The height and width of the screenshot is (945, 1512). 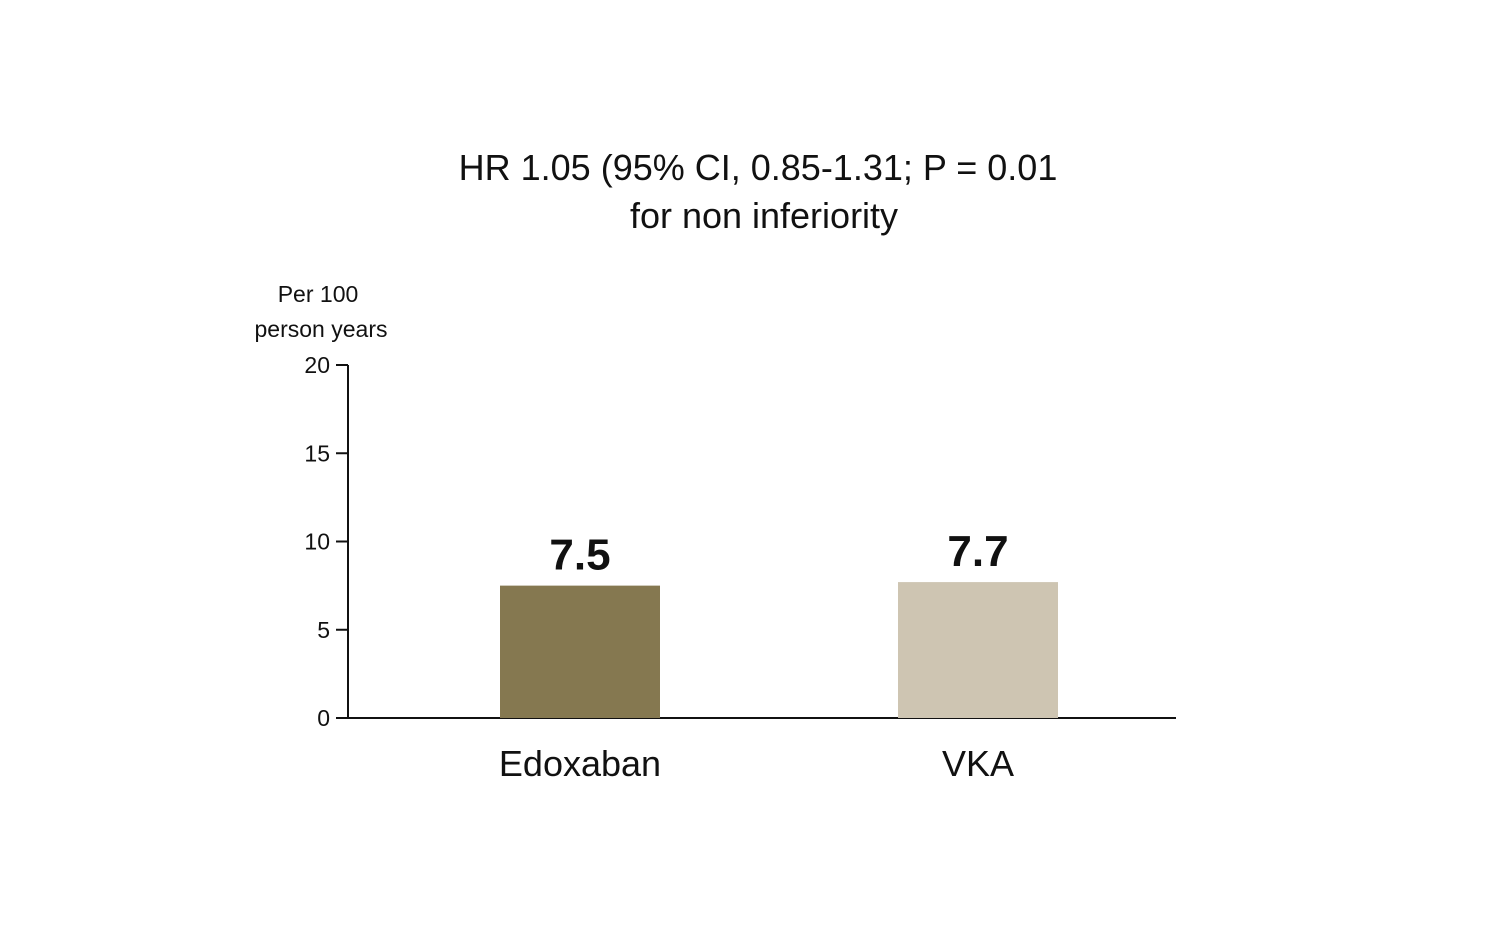 What do you see at coordinates (318, 294) in the screenshot?
I see `y-axis-label-line-1: Per 100` at bounding box center [318, 294].